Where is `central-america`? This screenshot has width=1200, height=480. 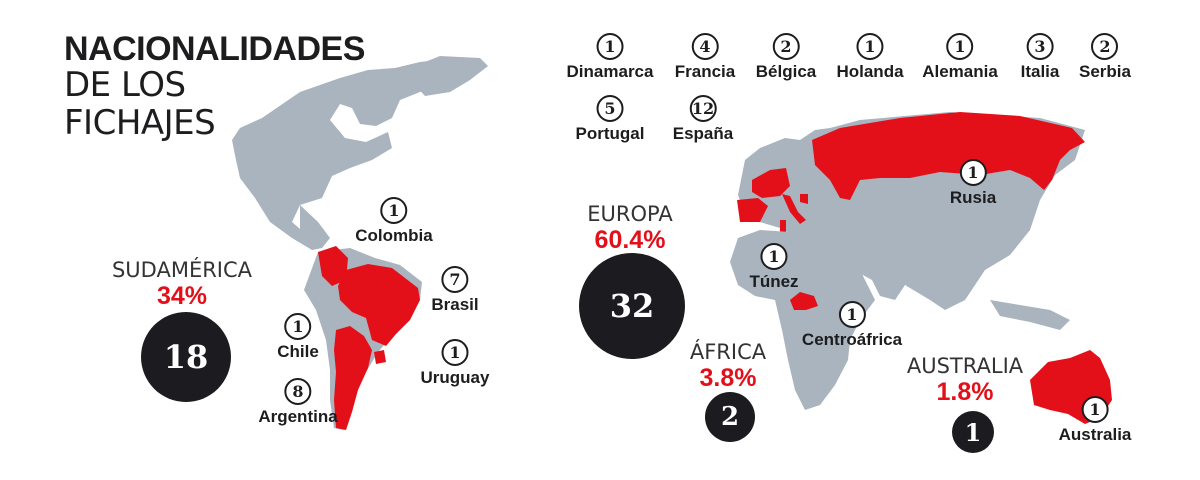
central-america is located at coordinates (315, 226).